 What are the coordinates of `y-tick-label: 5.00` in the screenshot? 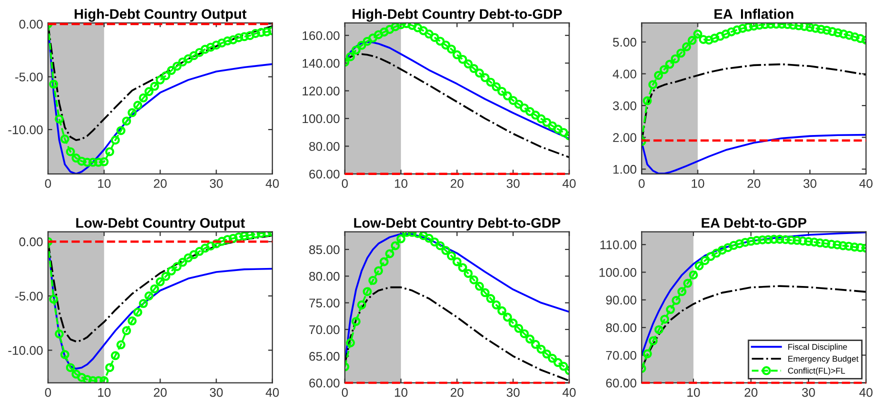 It's located at (624, 42).